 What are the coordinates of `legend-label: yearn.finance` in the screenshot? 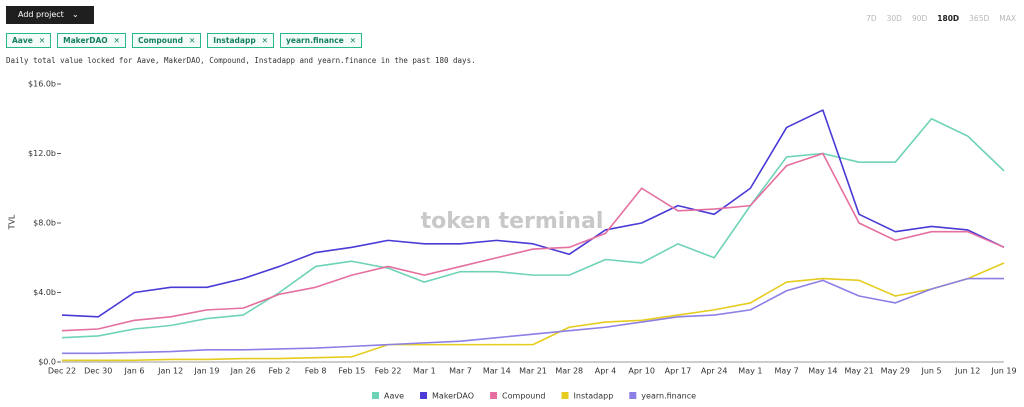 It's located at (668, 396).